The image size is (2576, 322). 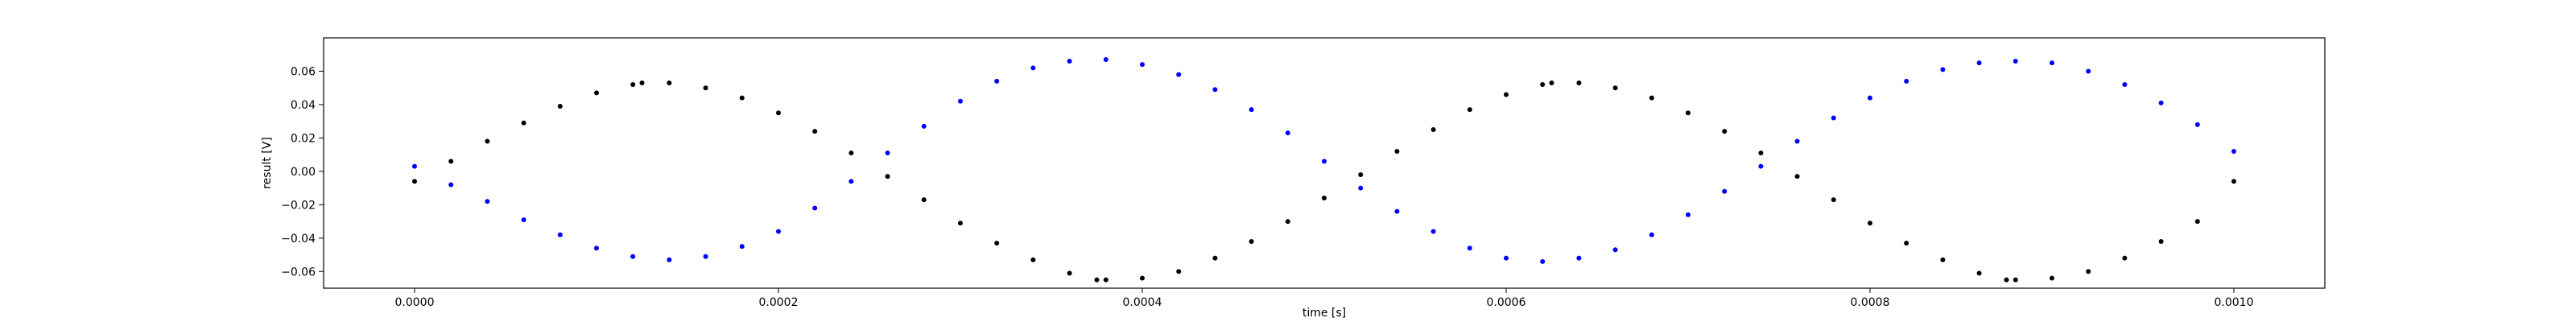 I want to click on y-tick-label: 0.06, so click(x=303, y=71).